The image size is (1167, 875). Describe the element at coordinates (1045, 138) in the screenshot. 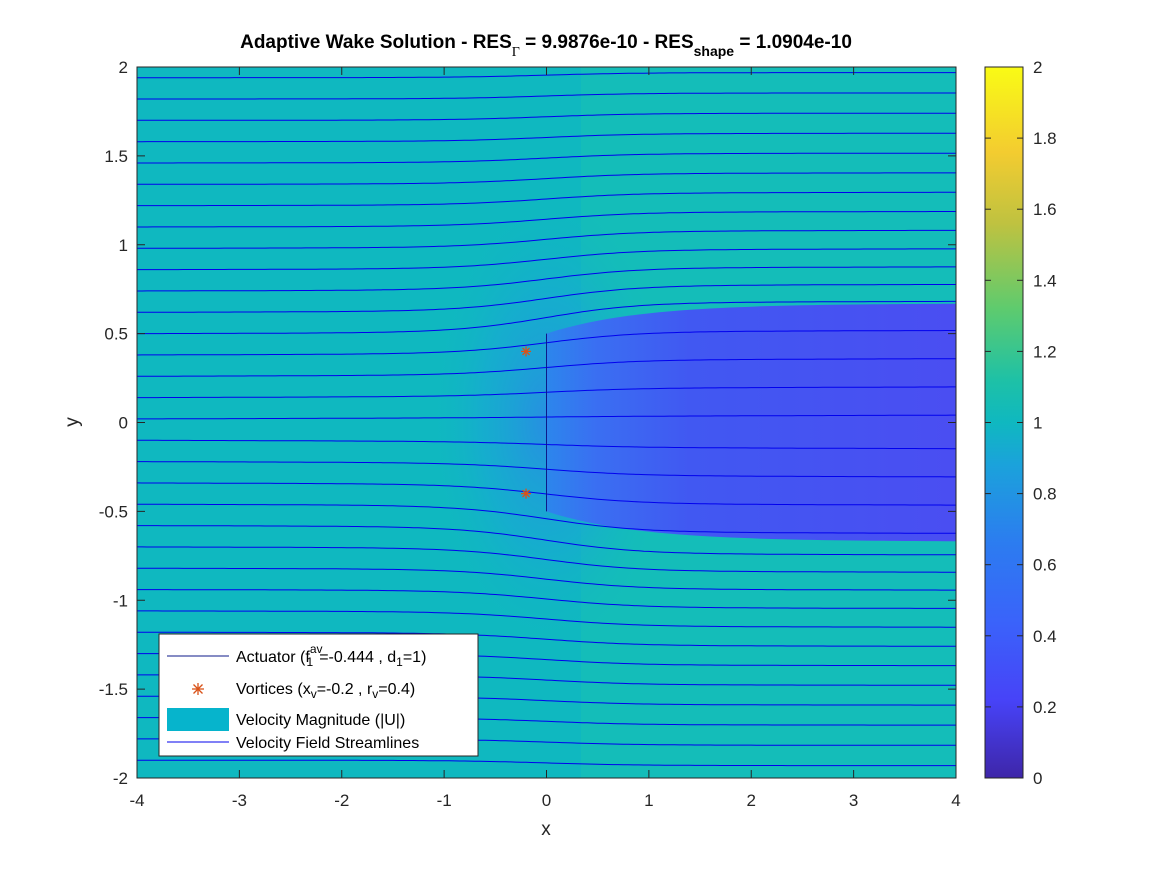

I see `colorbar-tick-label: 1.8` at that location.